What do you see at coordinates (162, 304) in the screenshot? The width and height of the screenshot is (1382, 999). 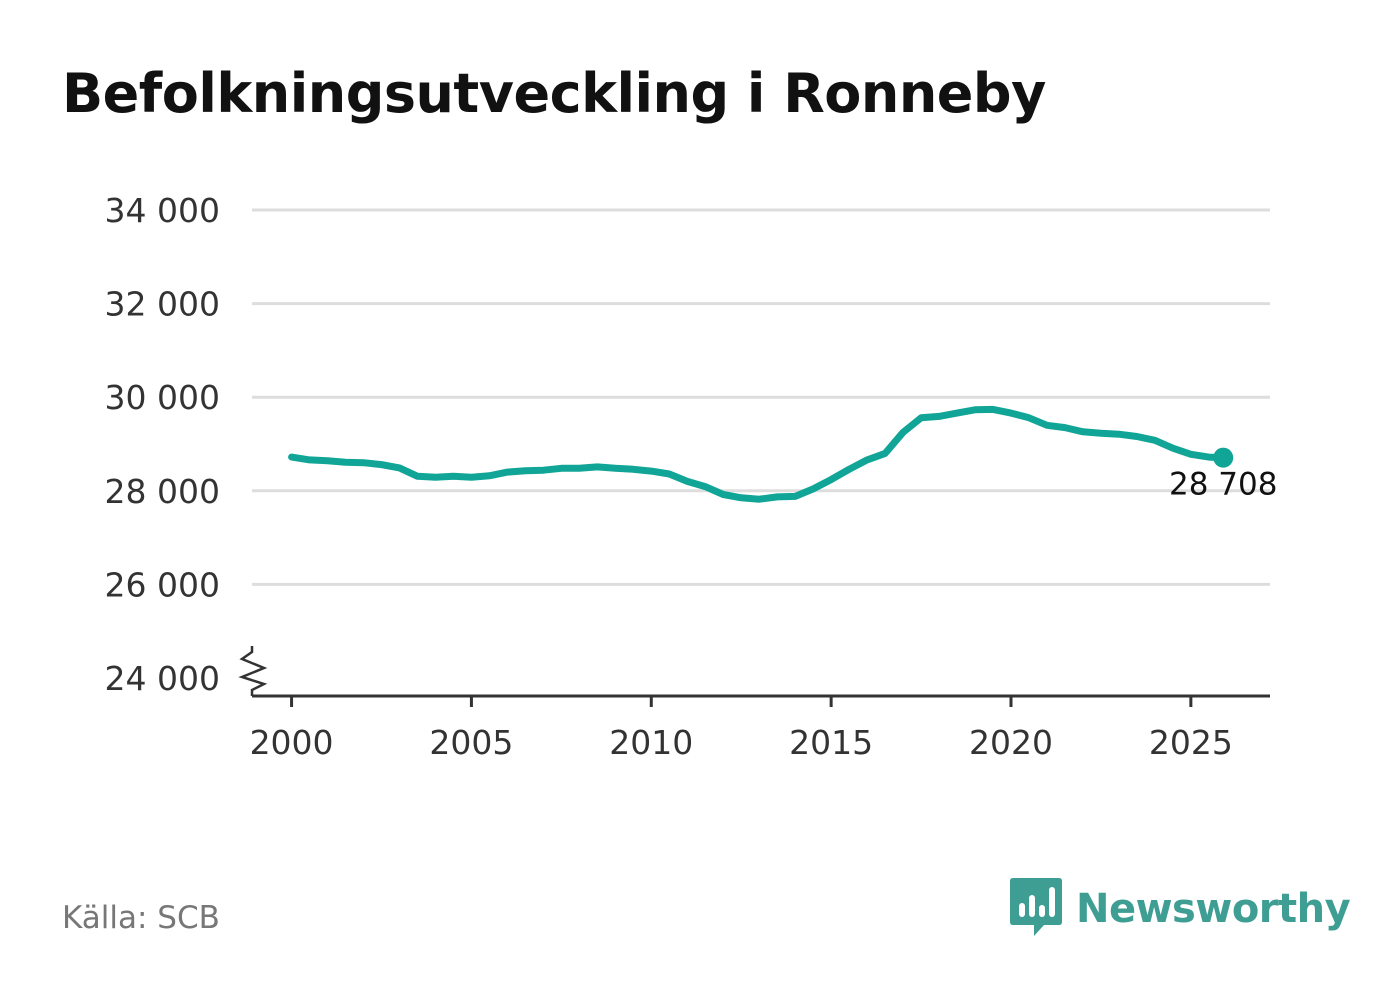 I see `y-tick-label: 32 000` at bounding box center [162, 304].